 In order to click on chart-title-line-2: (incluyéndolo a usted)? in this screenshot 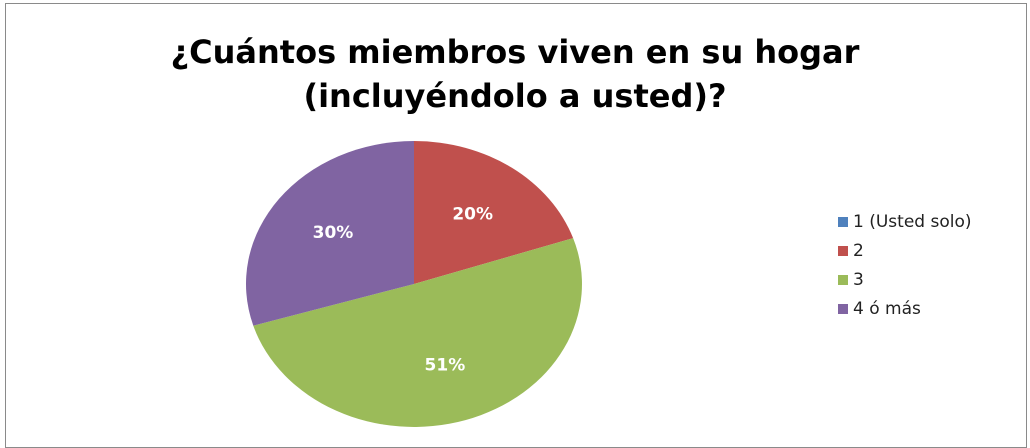, I will do `click(515, 96)`.